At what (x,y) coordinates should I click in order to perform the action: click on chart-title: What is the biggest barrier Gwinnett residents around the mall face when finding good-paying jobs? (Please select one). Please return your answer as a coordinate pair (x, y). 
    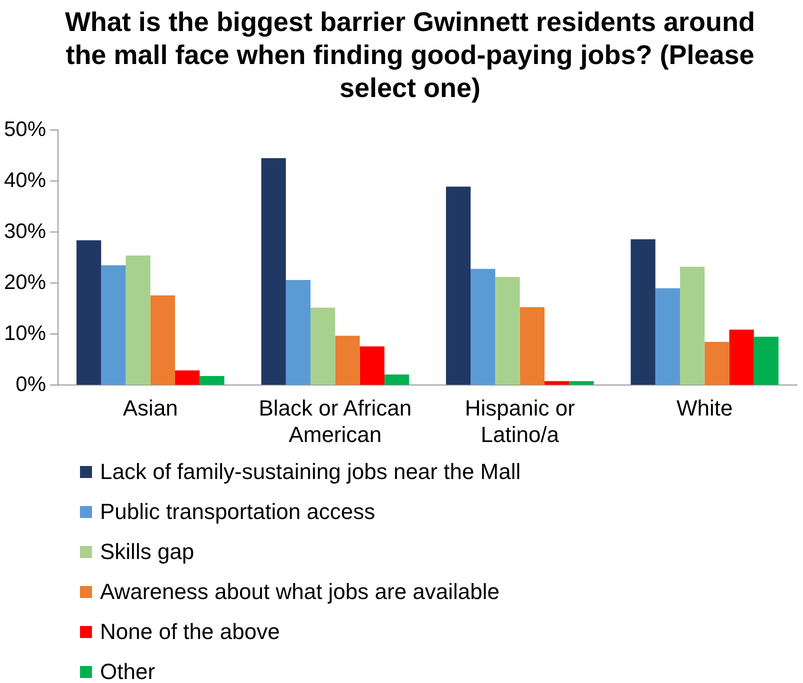
    Looking at the image, I should click on (410, 55).